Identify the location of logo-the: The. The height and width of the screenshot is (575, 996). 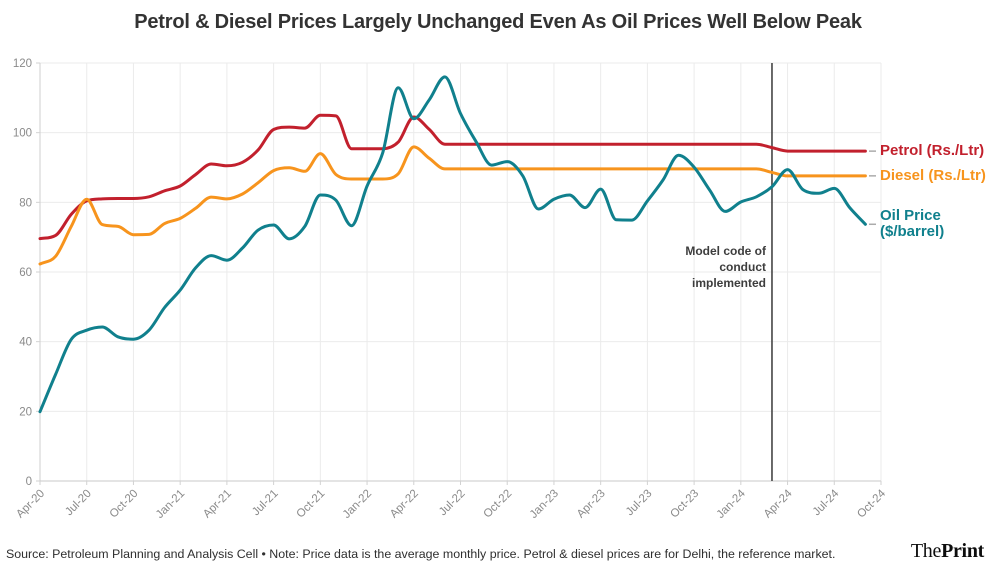
(926, 551).